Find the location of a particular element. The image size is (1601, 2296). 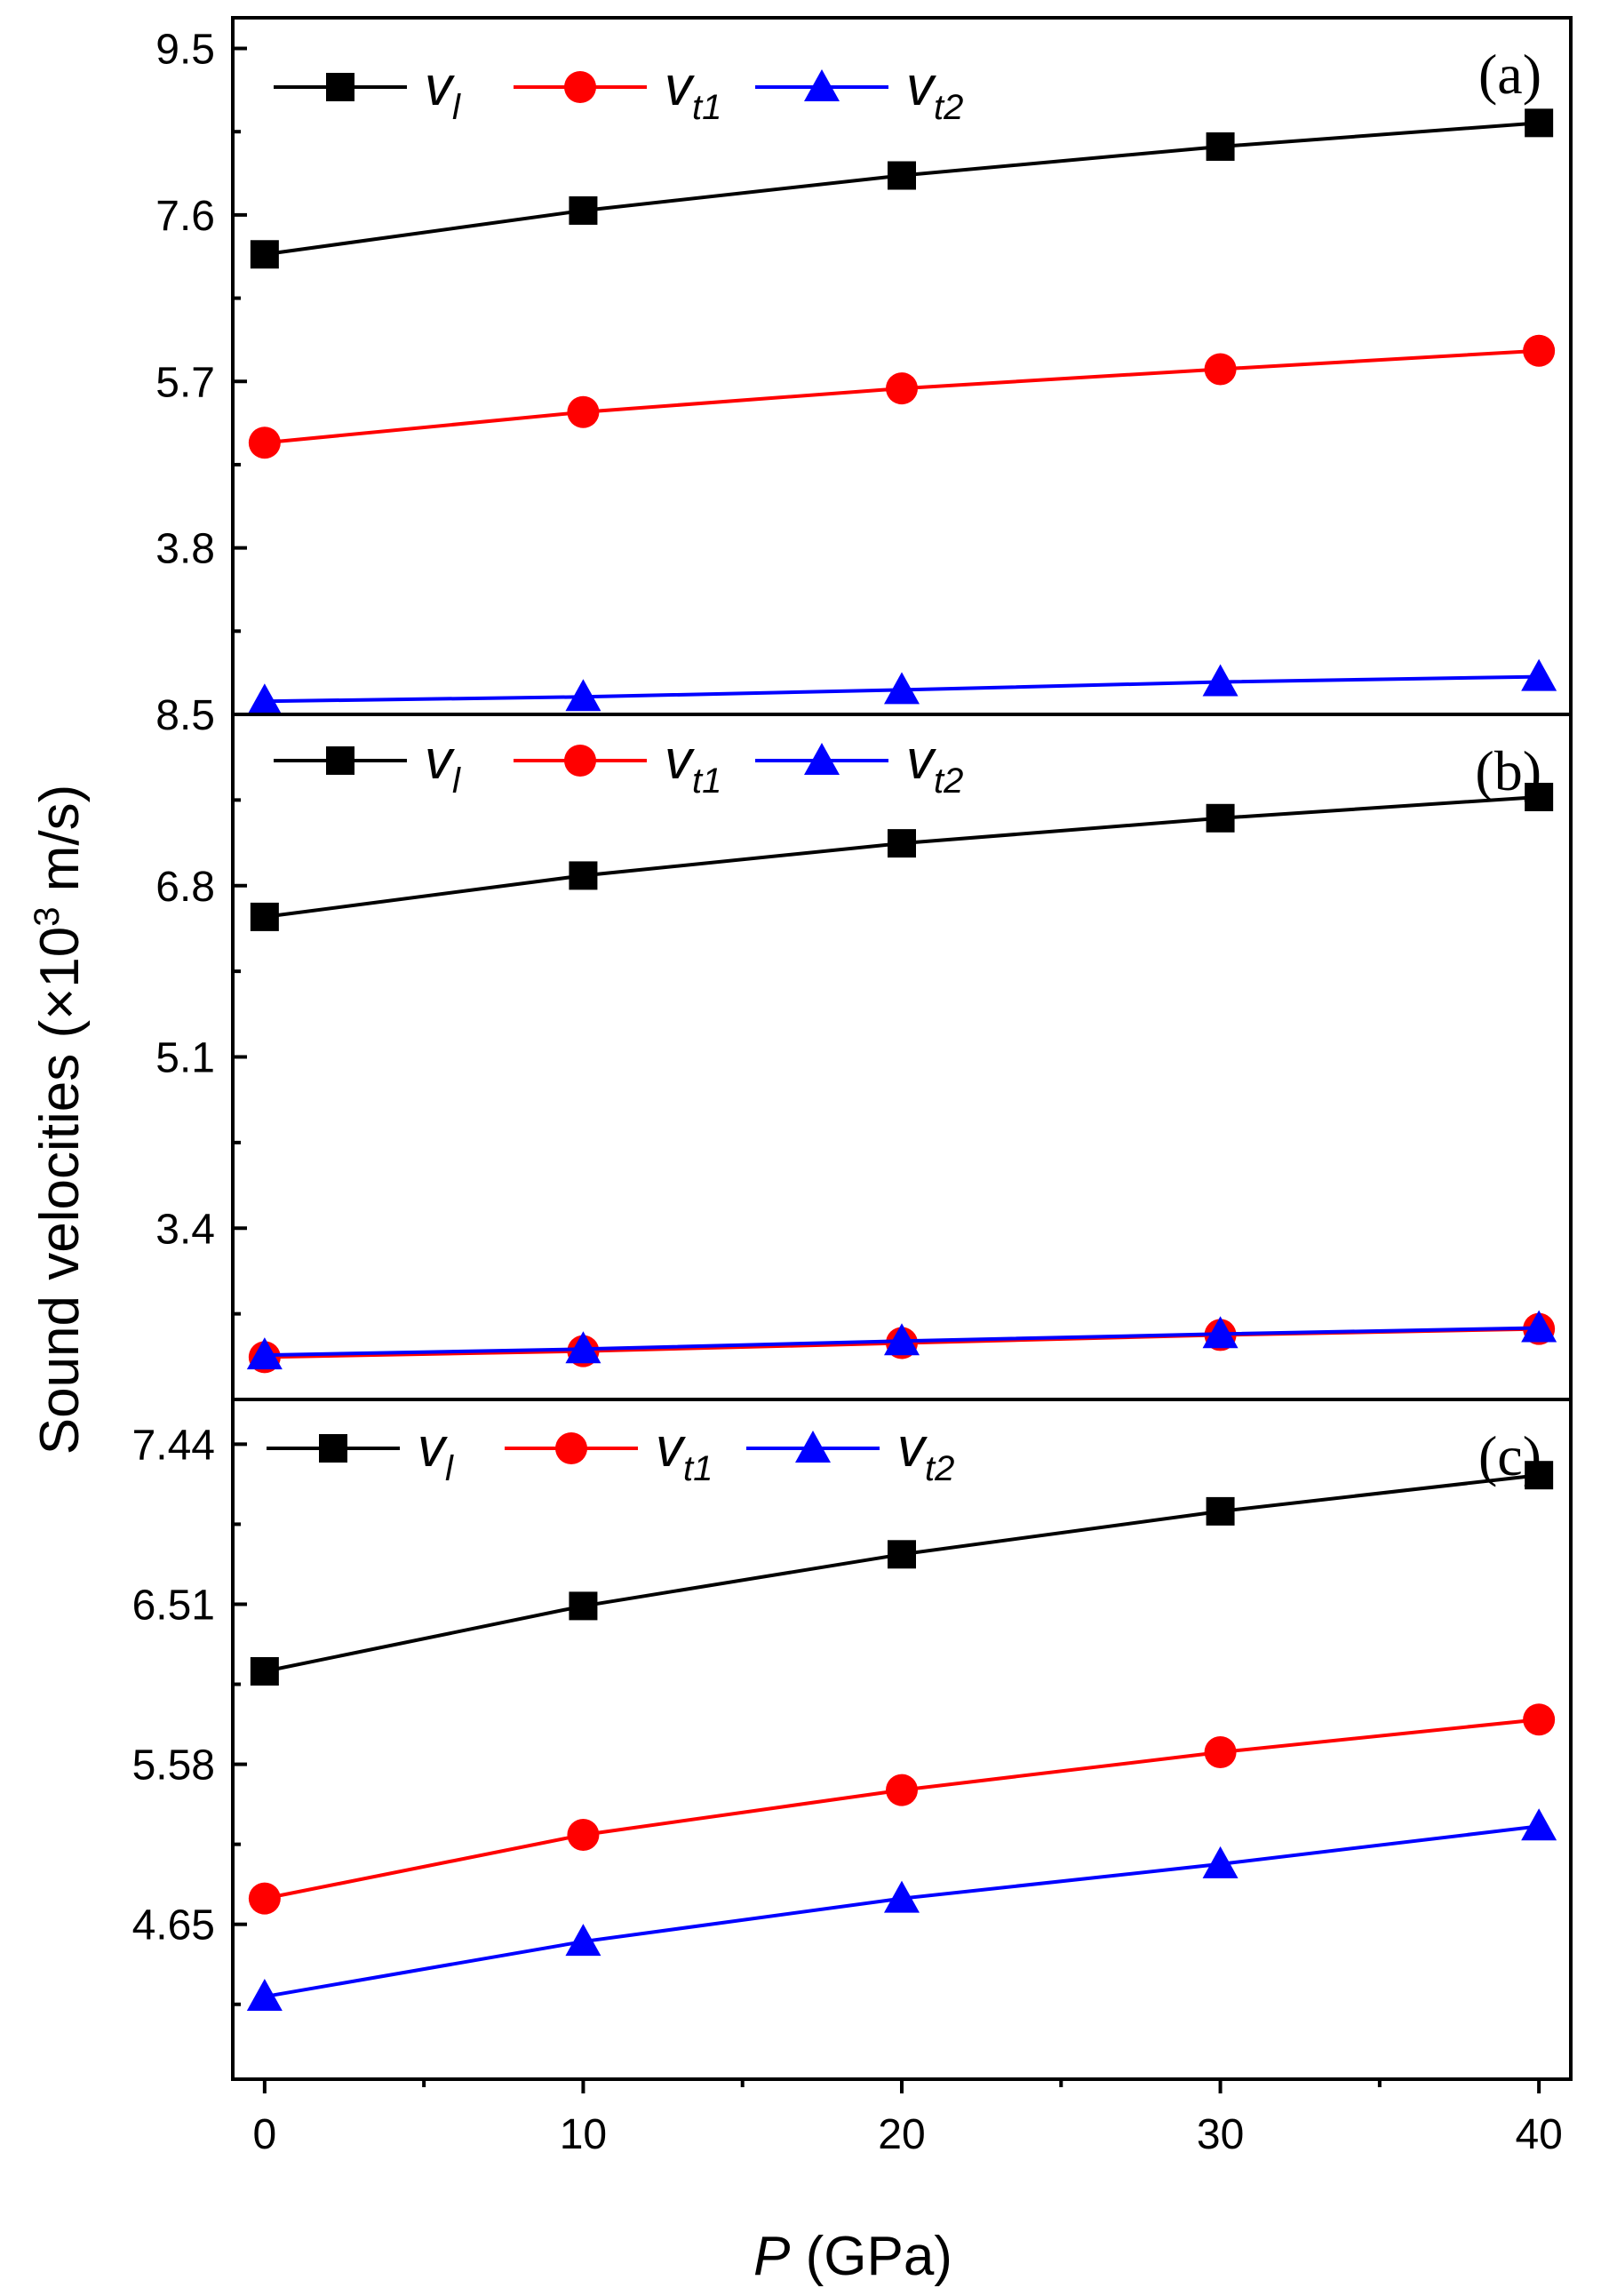

panel-label: (b) is located at coordinates (1508, 771).